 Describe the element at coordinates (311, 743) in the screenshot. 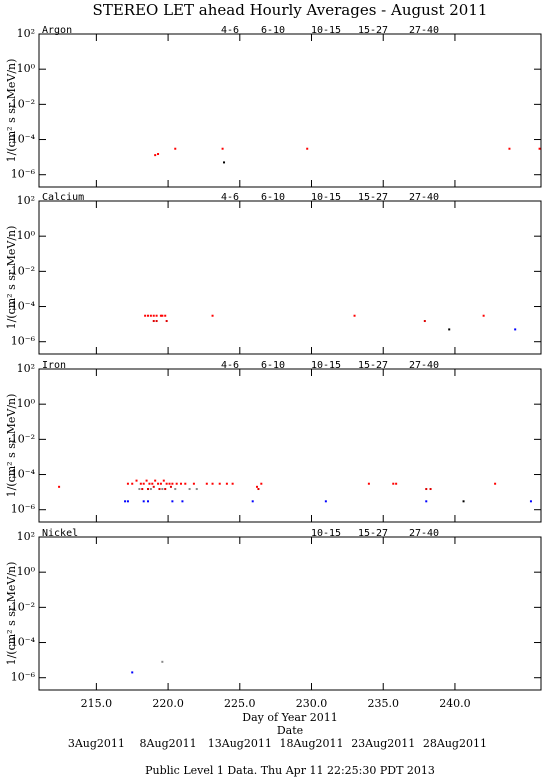

I see `date-tick-label: 18Aug2011` at that location.